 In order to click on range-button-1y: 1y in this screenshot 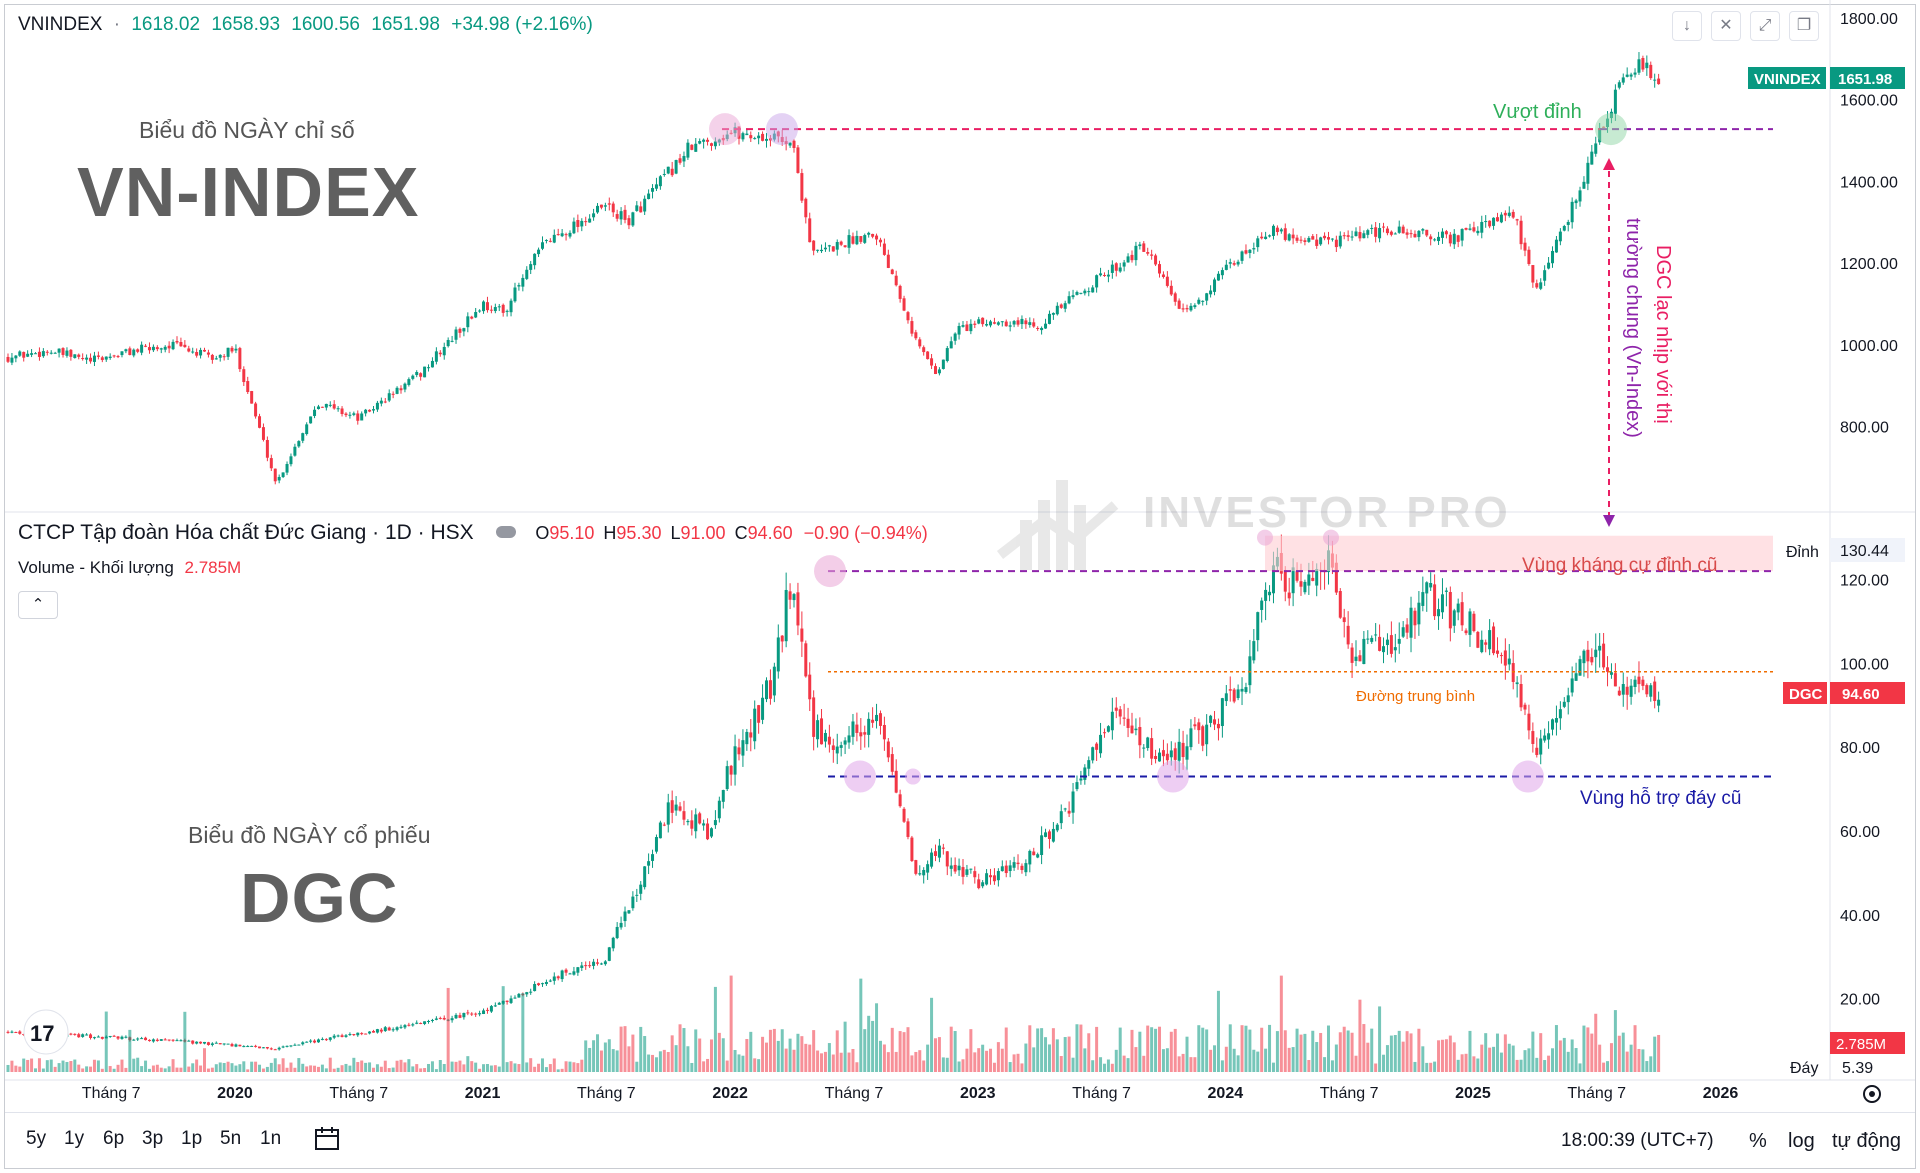, I will do `click(74, 1138)`.